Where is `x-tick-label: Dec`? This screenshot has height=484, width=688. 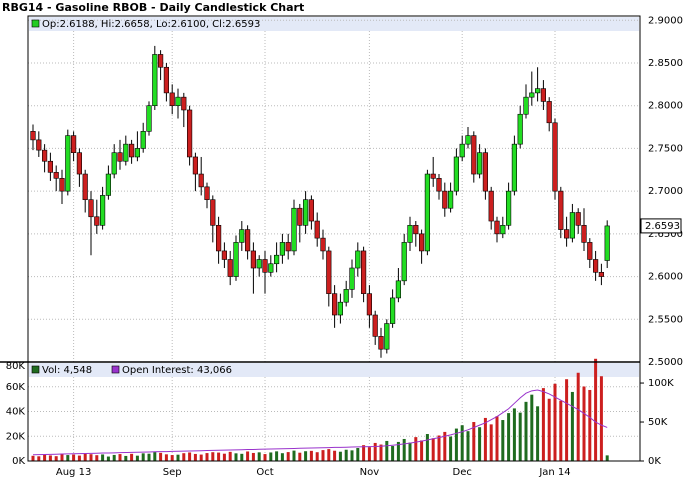
x-tick-label: Dec is located at coordinates (462, 472).